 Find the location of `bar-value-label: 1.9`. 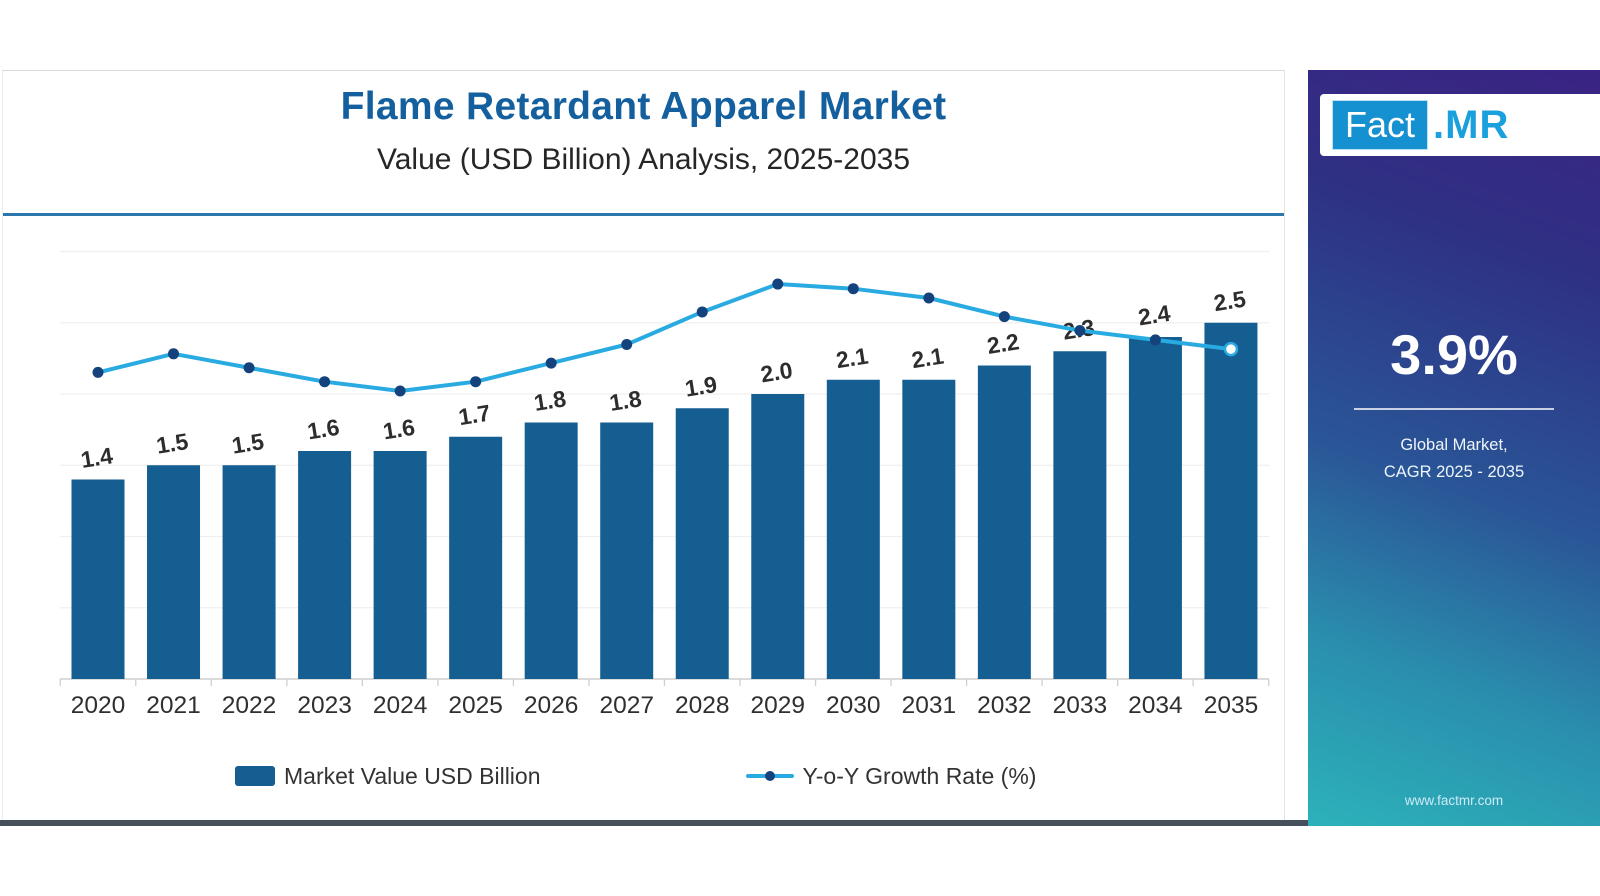

bar-value-label: 1.9 is located at coordinates (701, 386).